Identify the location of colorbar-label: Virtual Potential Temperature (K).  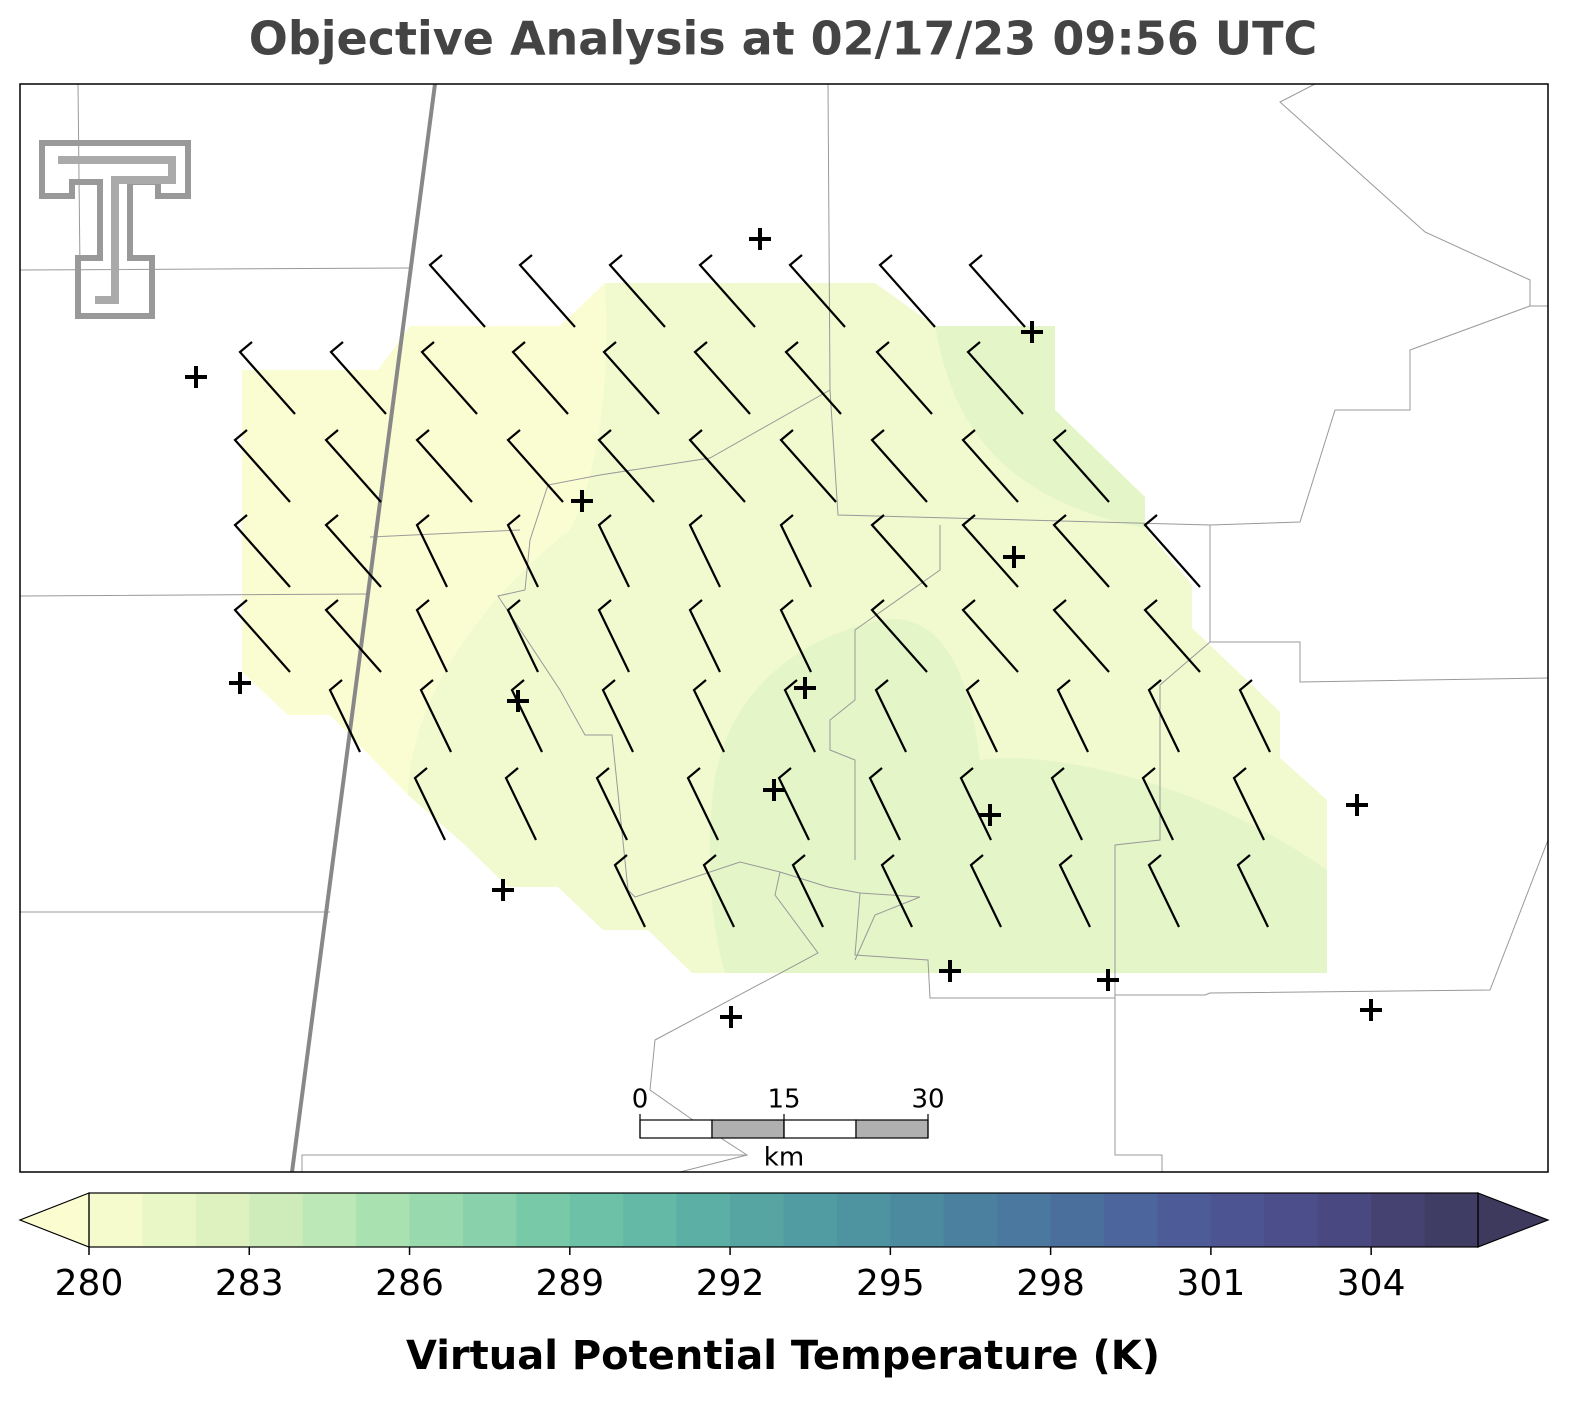
(783, 1356).